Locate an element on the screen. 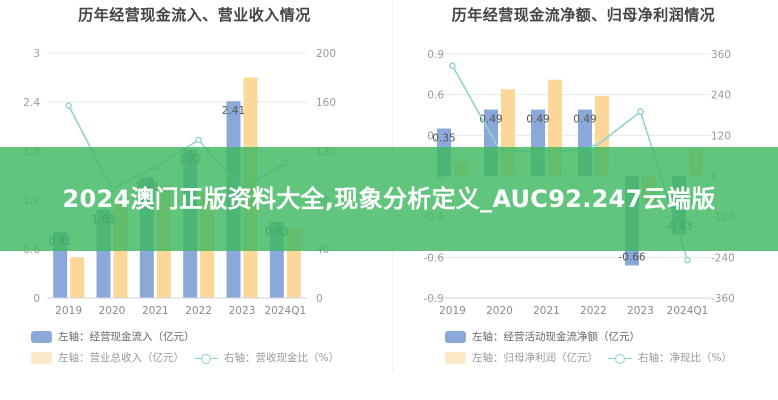 The height and width of the screenshot is (400, 778). legend-item-cash-inflow: 左轴：经营现金流入（亿元） is located at coordinates (113, 336).